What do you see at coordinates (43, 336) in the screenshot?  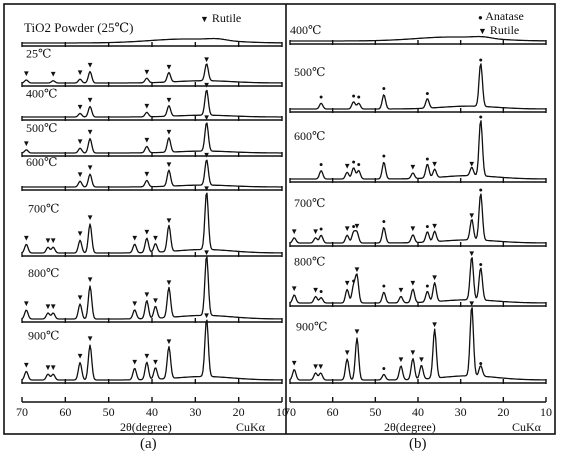 I see `trace-temperature-label: 900℃` at bounding box center [43, 336].